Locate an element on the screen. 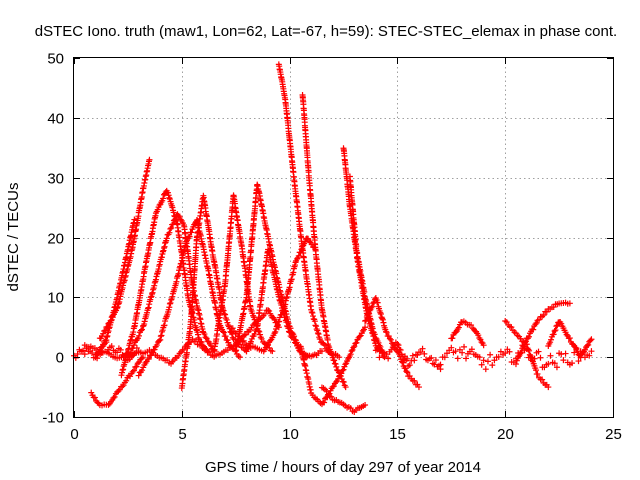 This screenshot has width=640, height=480. y-tick-label: 30 is located at coordinates (55, 179).